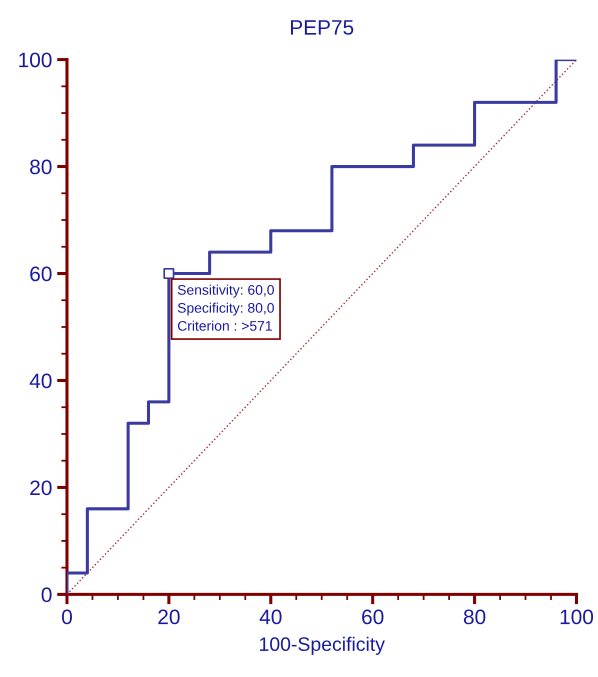 The height and width of the screenshot is (677, 598). What do you see at coordinates (47, 594) in the screenshot?
I see `y-tick-label: 0` at bounding box center [47, 594].